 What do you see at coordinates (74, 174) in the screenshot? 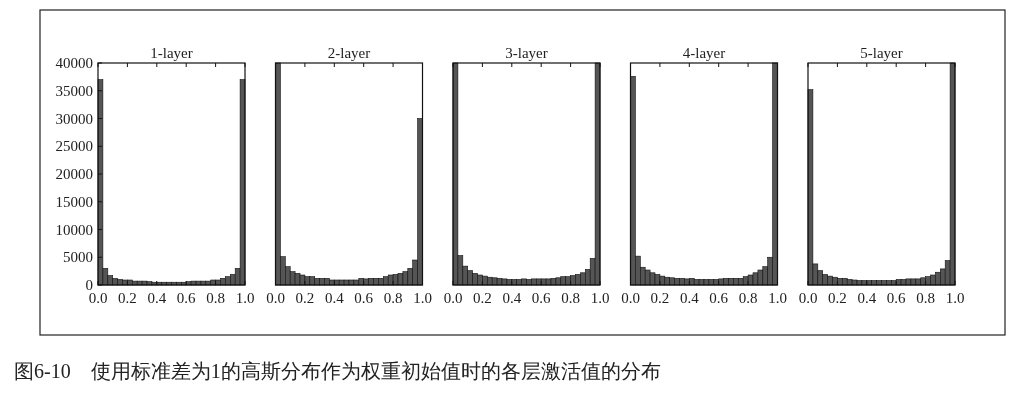
I see `y-tick-label: 20000` at bounding box center [74, 174].